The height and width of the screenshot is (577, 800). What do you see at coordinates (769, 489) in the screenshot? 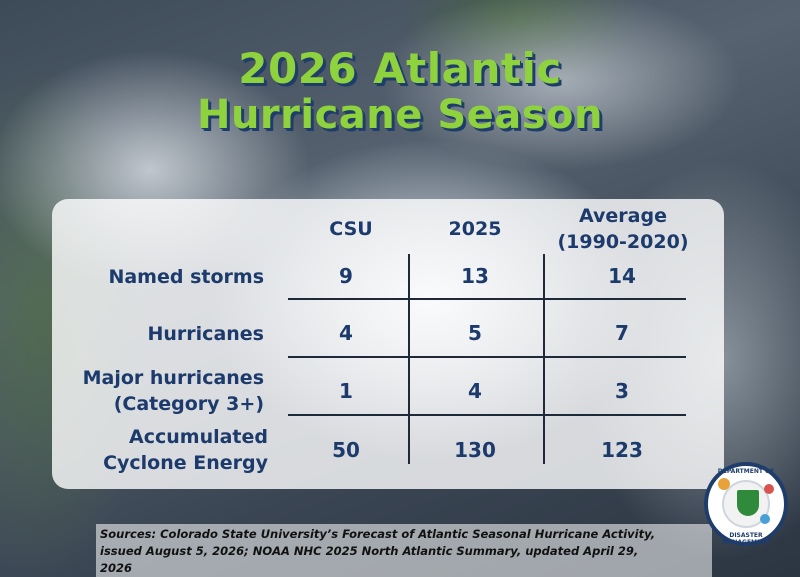
I see `logo-red-mark-icon` at bounding box center [769, 489].